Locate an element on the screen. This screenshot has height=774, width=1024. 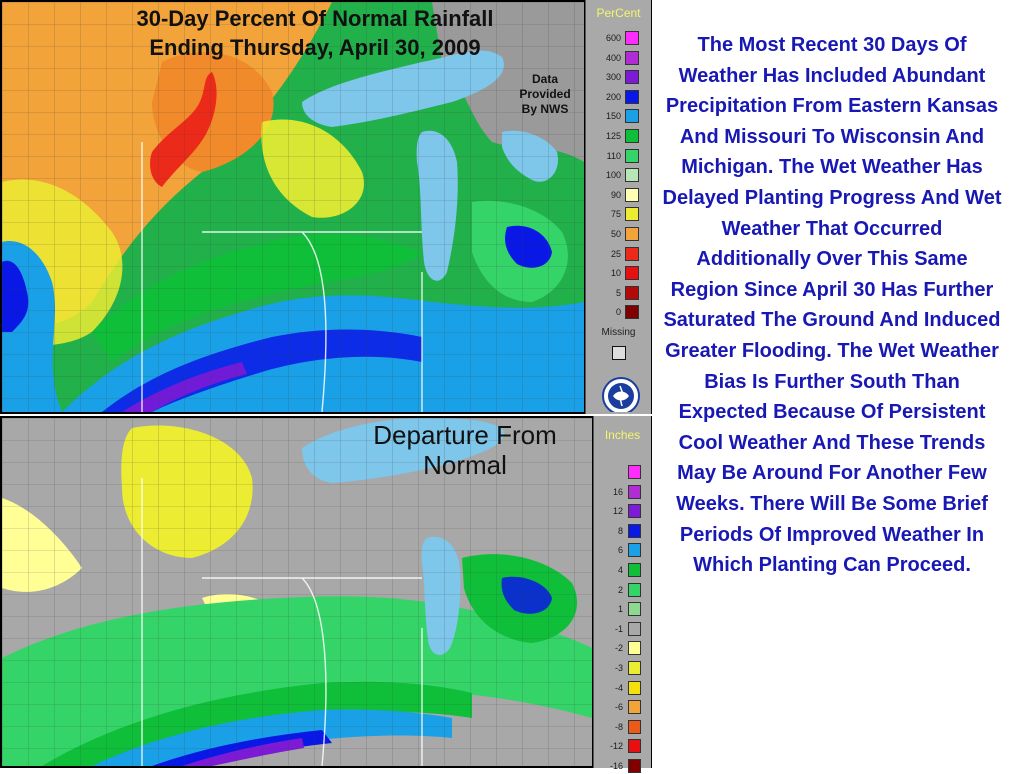
percent-legend-label: 125 is located at coordinates (613, 136).